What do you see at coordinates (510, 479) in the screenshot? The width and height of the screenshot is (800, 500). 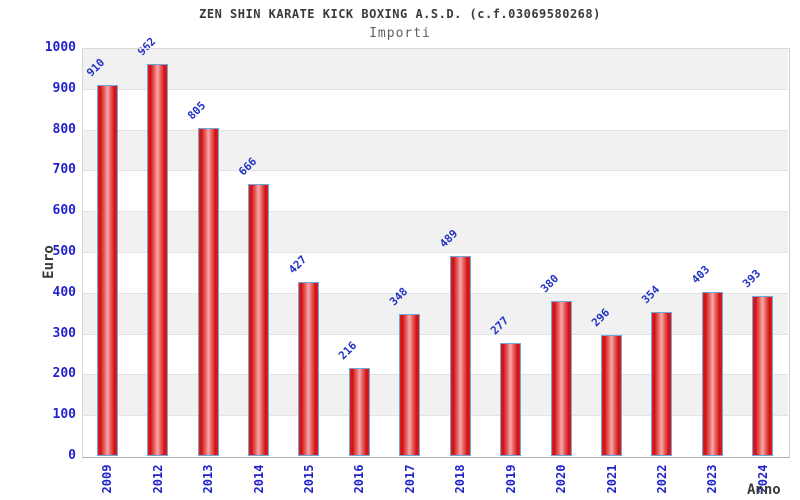 I see `x-tick-label: 2019` at bounding box center [510, 479].